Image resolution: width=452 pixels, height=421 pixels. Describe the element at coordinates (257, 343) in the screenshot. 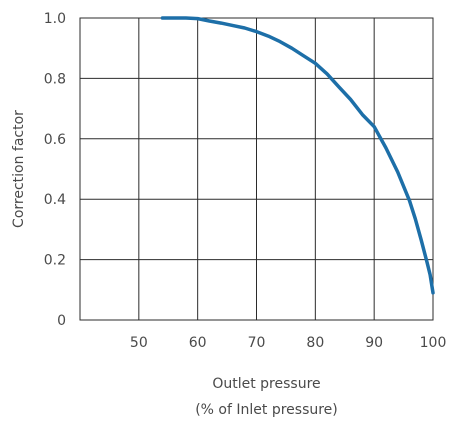

I see `x-tick-label: 70` at that location.